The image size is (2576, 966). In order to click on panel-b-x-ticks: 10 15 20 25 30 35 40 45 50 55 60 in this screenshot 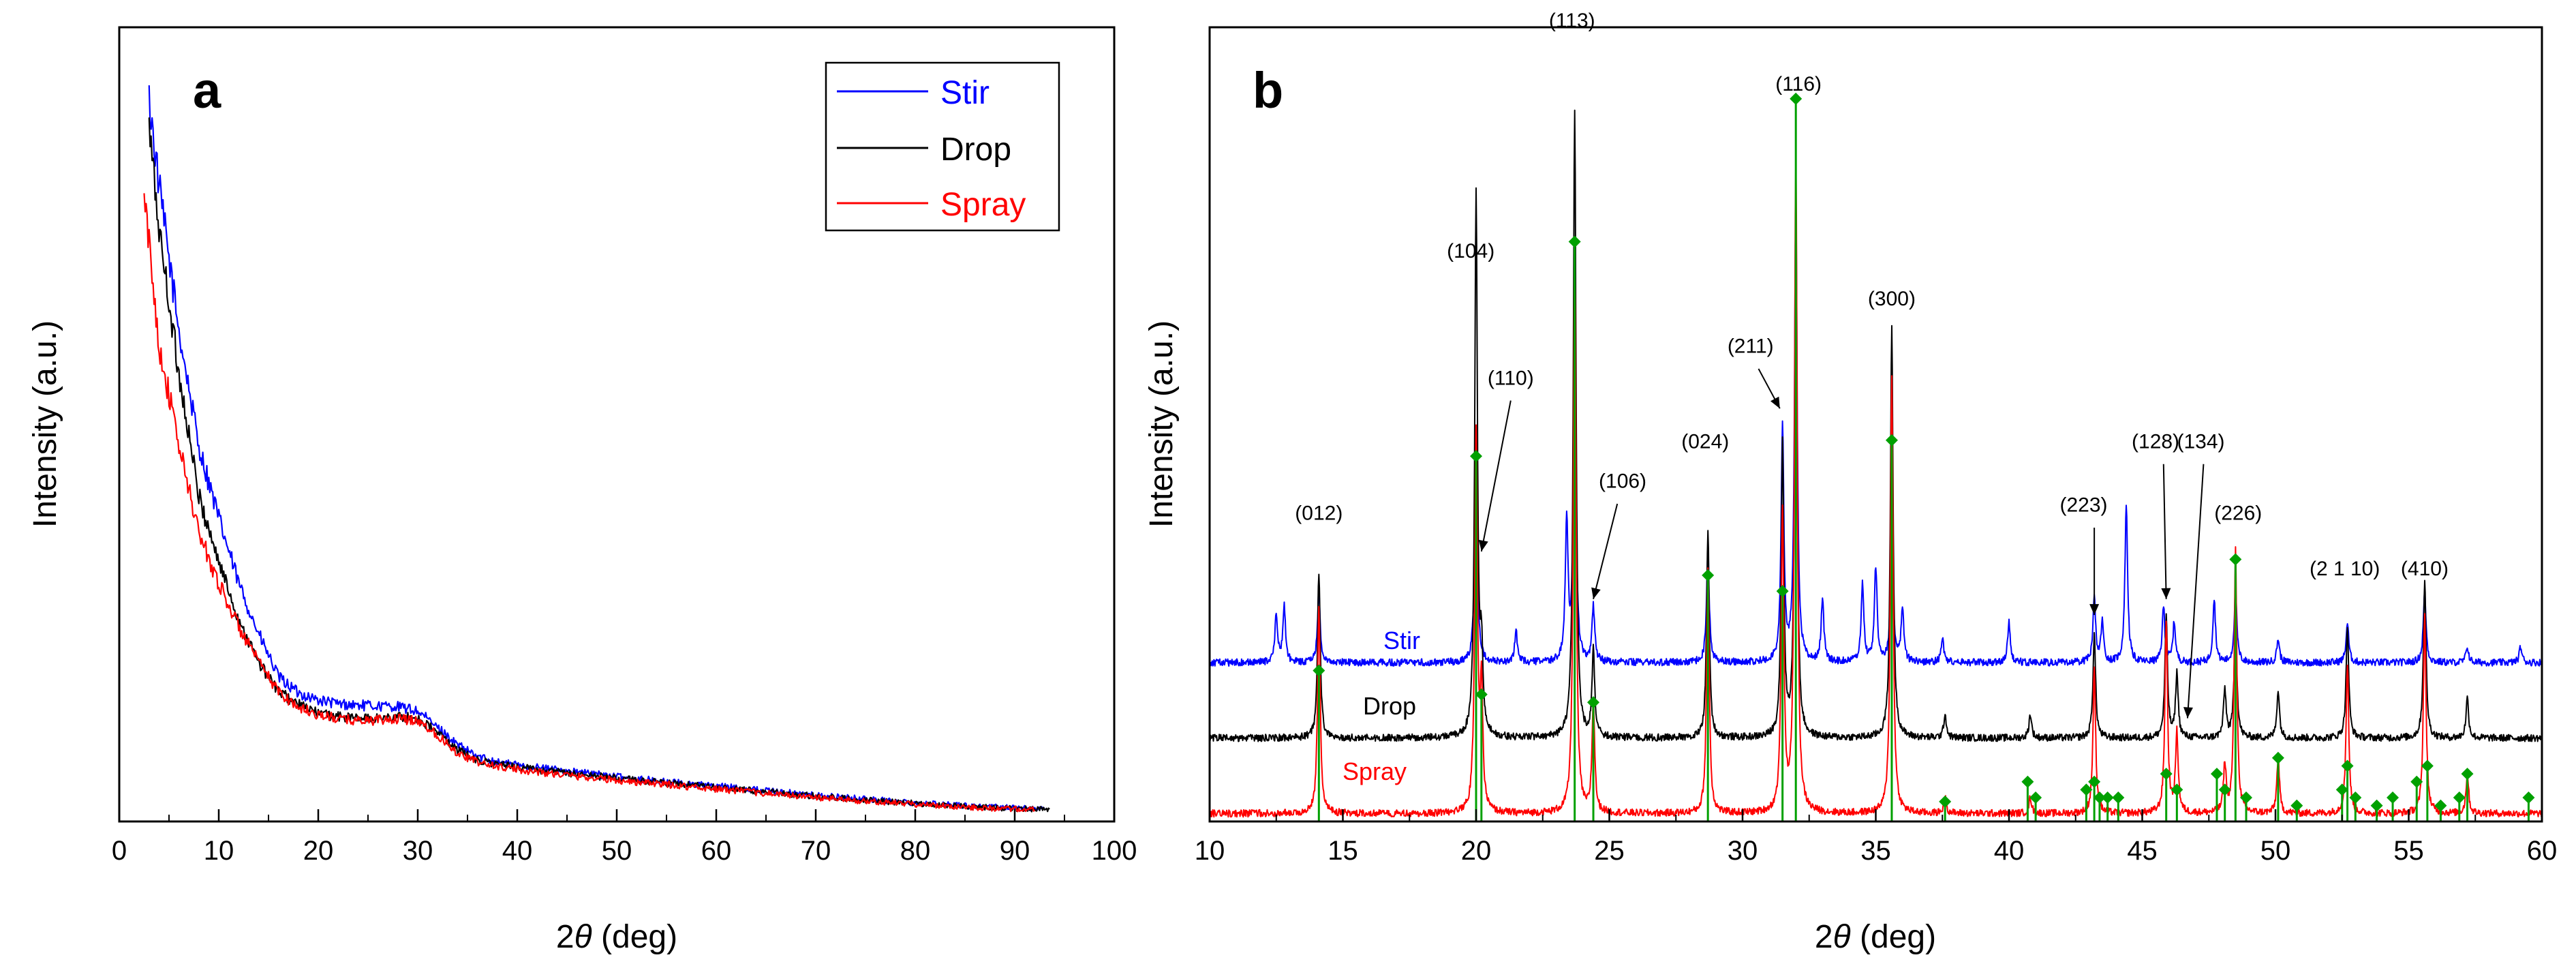, I will do `click(1877, 838)`.